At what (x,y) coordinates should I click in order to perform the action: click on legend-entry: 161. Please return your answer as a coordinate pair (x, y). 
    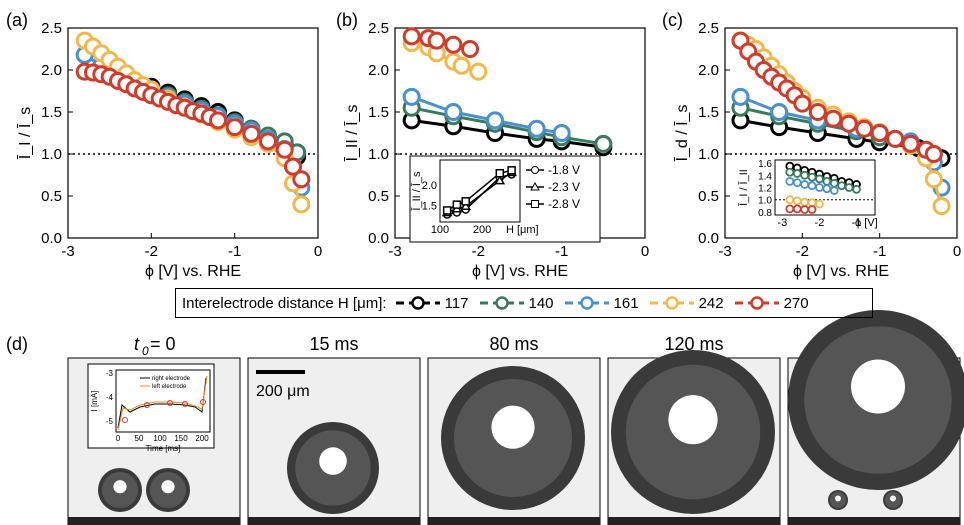
    Looking at the image, I should click on (601, 303).